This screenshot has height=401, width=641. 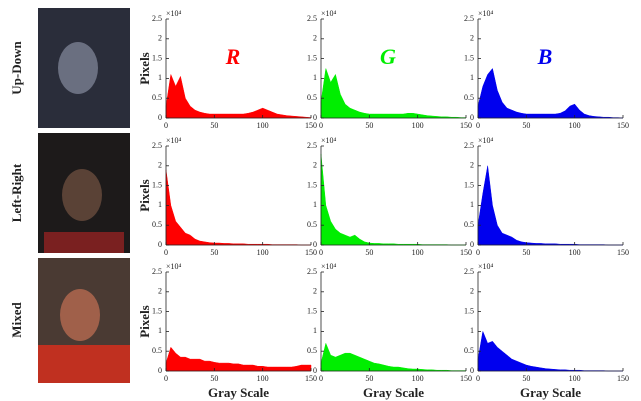 What do you see at coordinates (545, 56) in the screenshot?
I see `chart-title: B` at bounding box center [545, 56].